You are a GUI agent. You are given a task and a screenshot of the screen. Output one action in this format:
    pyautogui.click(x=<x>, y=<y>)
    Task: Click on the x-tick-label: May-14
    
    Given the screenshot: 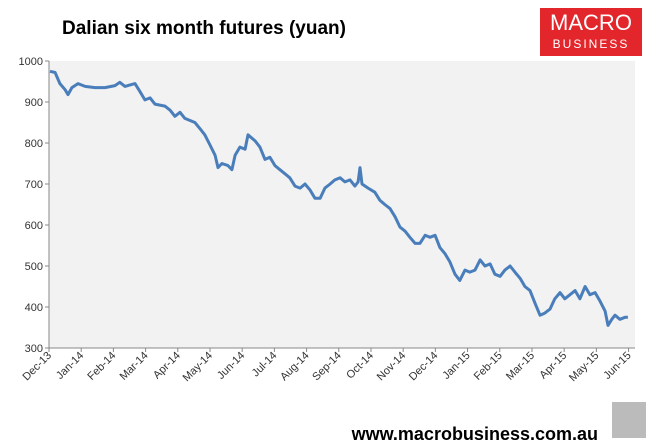 What is the action you would take?
    pyautogui.click(x=198, y=367)
    